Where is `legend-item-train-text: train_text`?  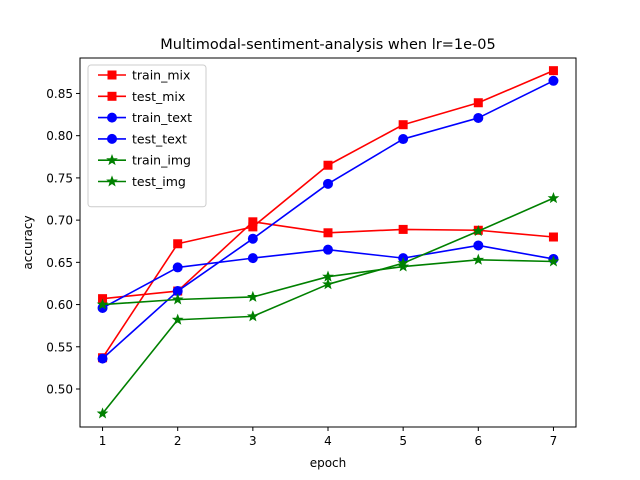
legend-item-train-text: train_text is located at coordinates (145, 117).